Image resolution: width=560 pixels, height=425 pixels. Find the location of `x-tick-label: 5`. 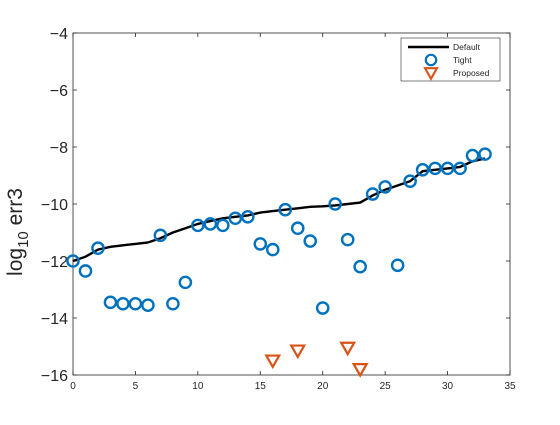

x-tick-label: 5 is located at coordinates (136, 386).